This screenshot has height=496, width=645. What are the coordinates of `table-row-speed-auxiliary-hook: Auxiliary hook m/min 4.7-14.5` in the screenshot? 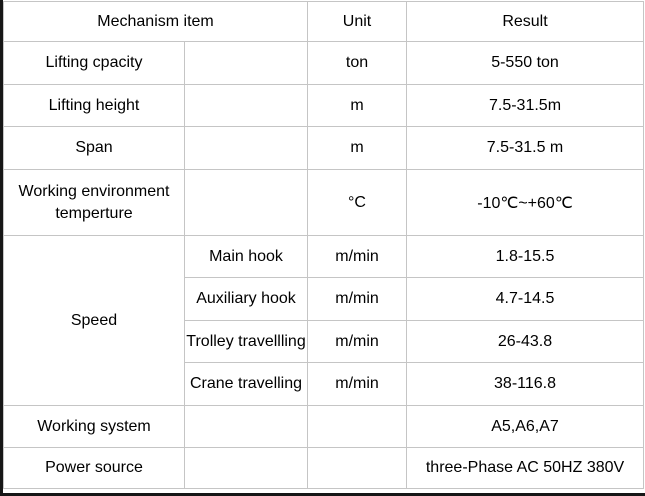 It's located at (324, 299).